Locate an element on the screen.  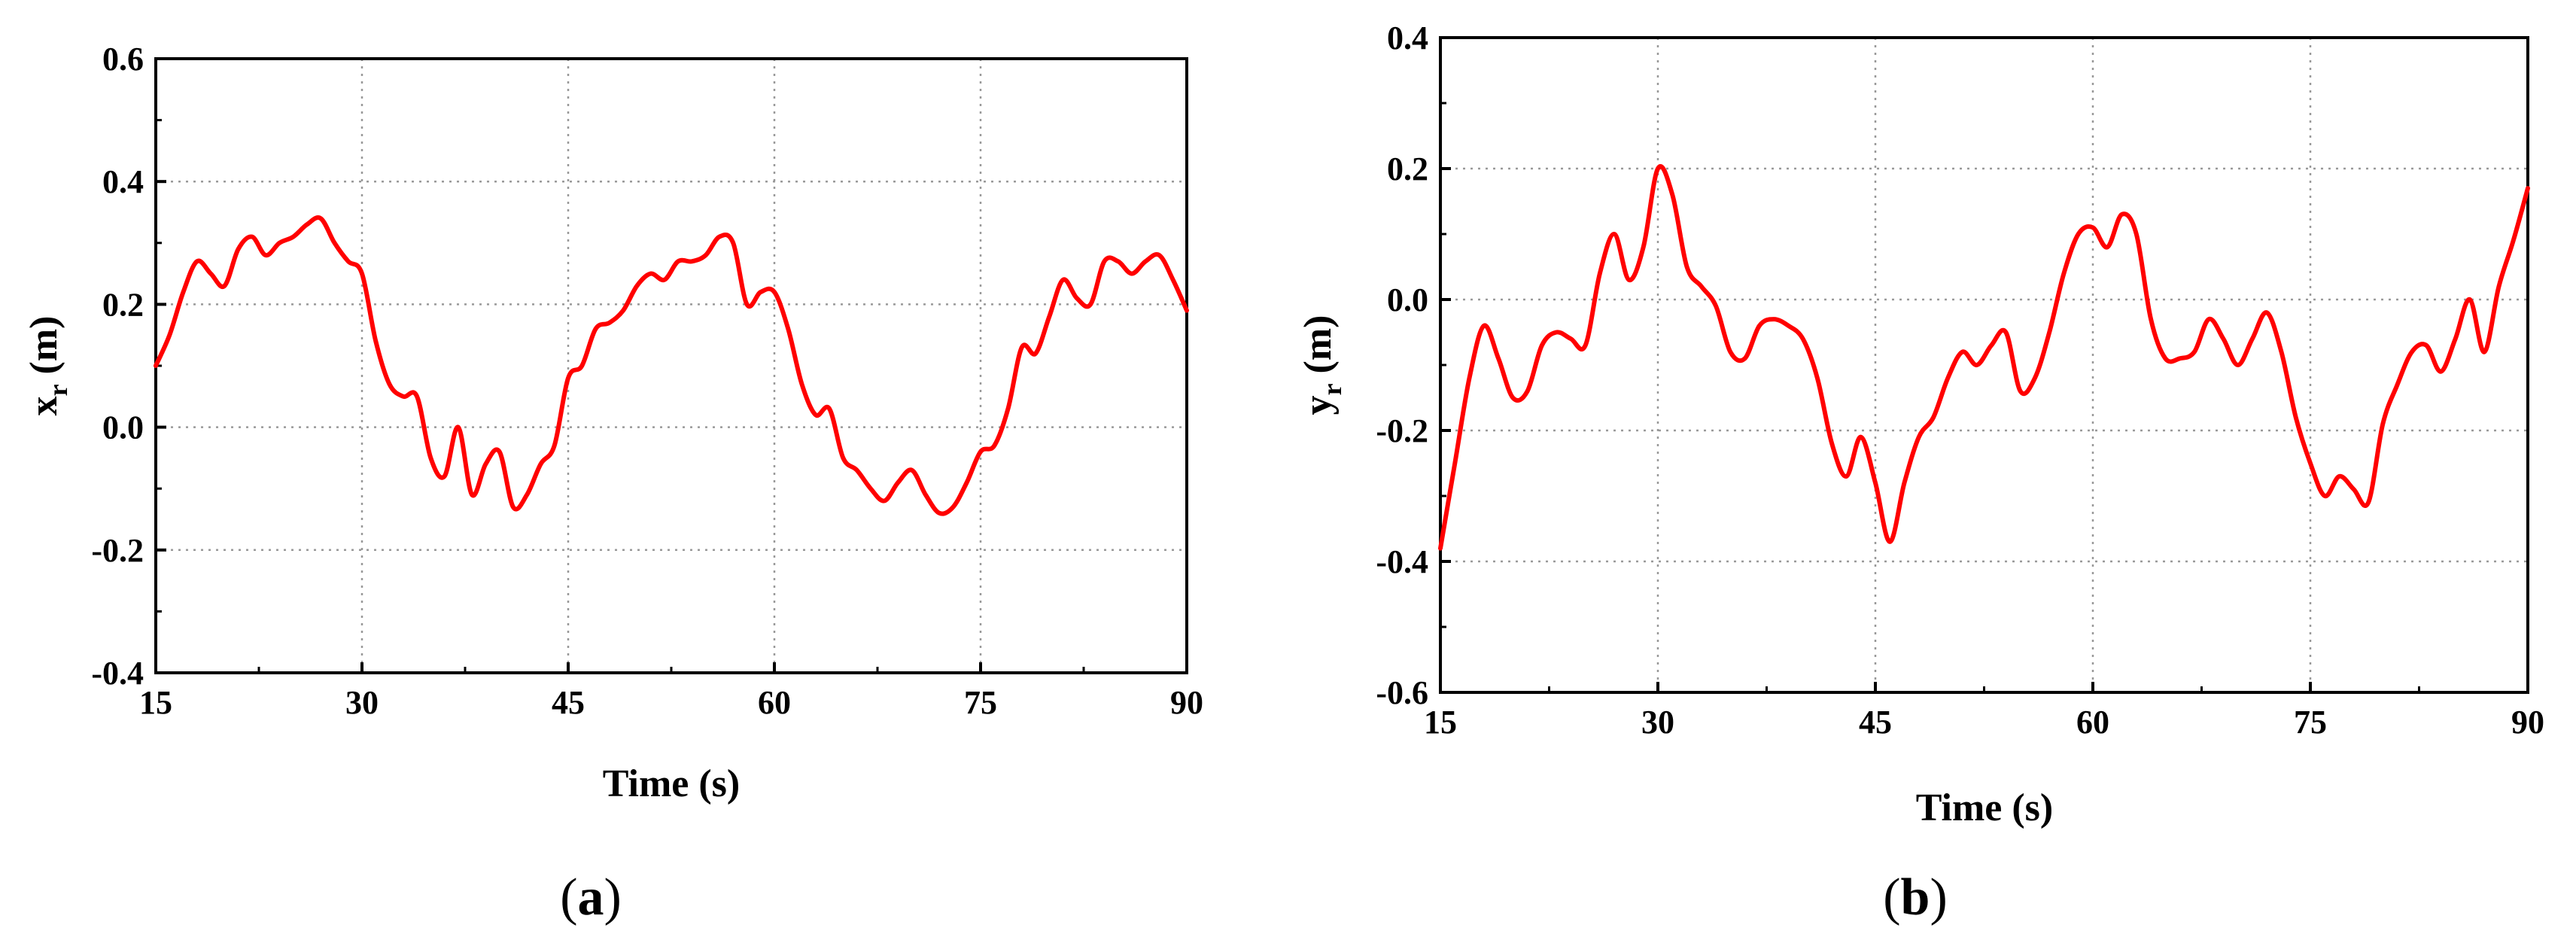
panel-label-letter: a is located at coordinates (591, 897).